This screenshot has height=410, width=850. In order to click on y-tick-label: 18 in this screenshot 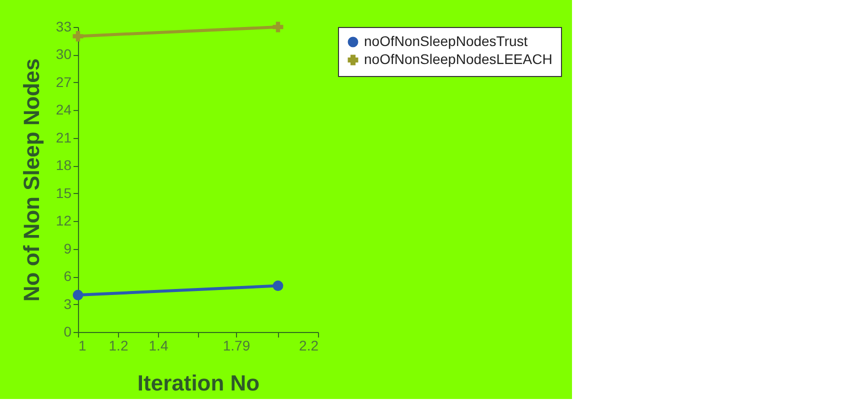, I will do `click(64, 165)`.